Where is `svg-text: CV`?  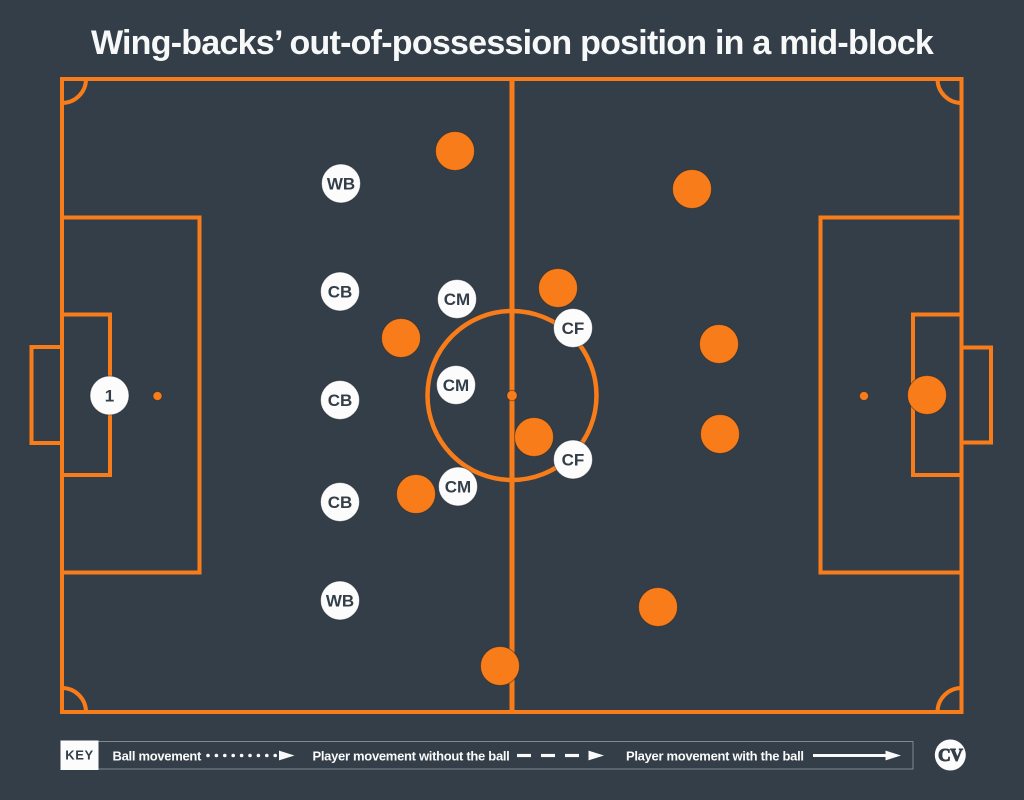
svg-text: CV is located at coordinates (950, 755).